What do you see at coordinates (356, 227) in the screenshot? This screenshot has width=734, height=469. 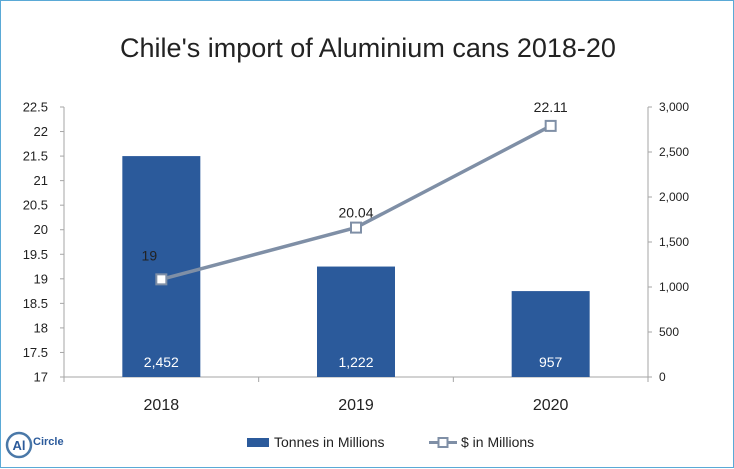 I see `line-point-2019` at bounding box center [356, 227].